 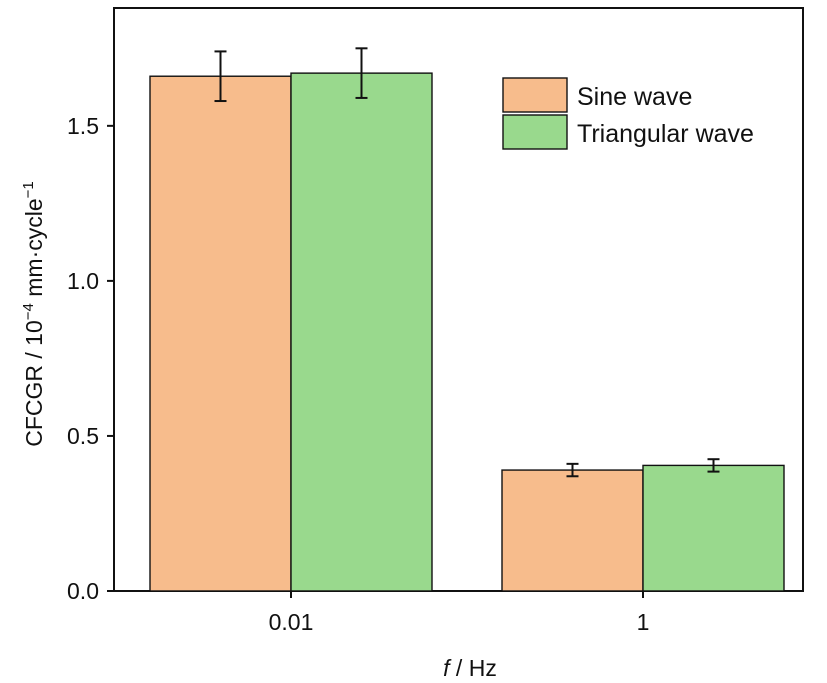 What do you see at coordinates (83, 591) in the screenshot?
I see `y-tick-label-0-0: 0.0` at bounding box center [83, 591].